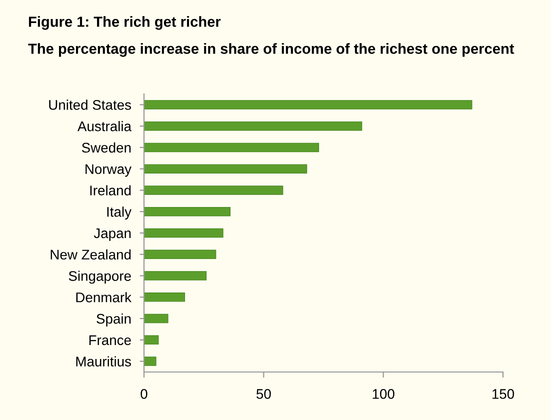  I want to click on y-tick-label: Italy, so click(119, 213).